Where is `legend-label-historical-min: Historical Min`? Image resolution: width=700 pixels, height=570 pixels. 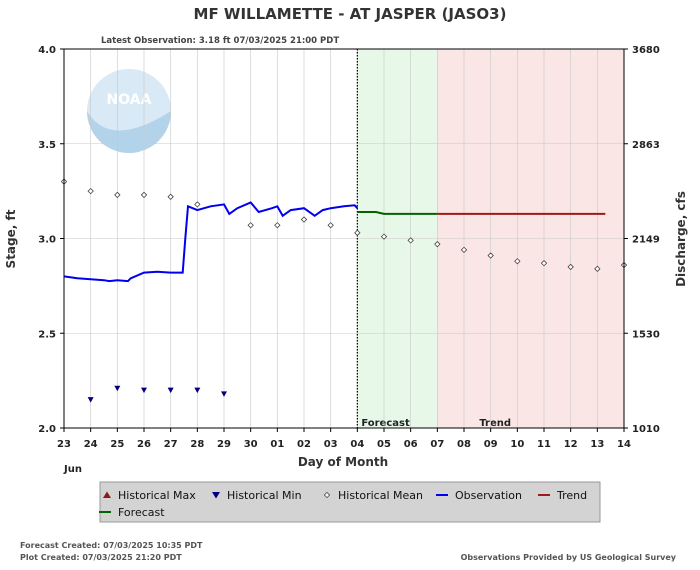
legend-label-historical-min: Historical Min is located at coordinates (264, 495).